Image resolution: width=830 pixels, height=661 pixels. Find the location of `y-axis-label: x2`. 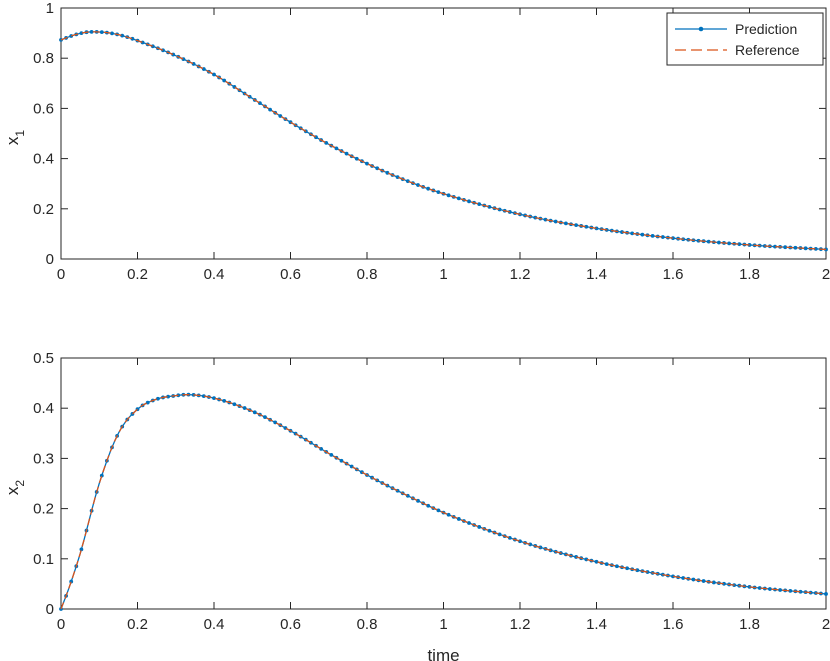

y-axis-label: x2 is located at coordinates (15, 488).